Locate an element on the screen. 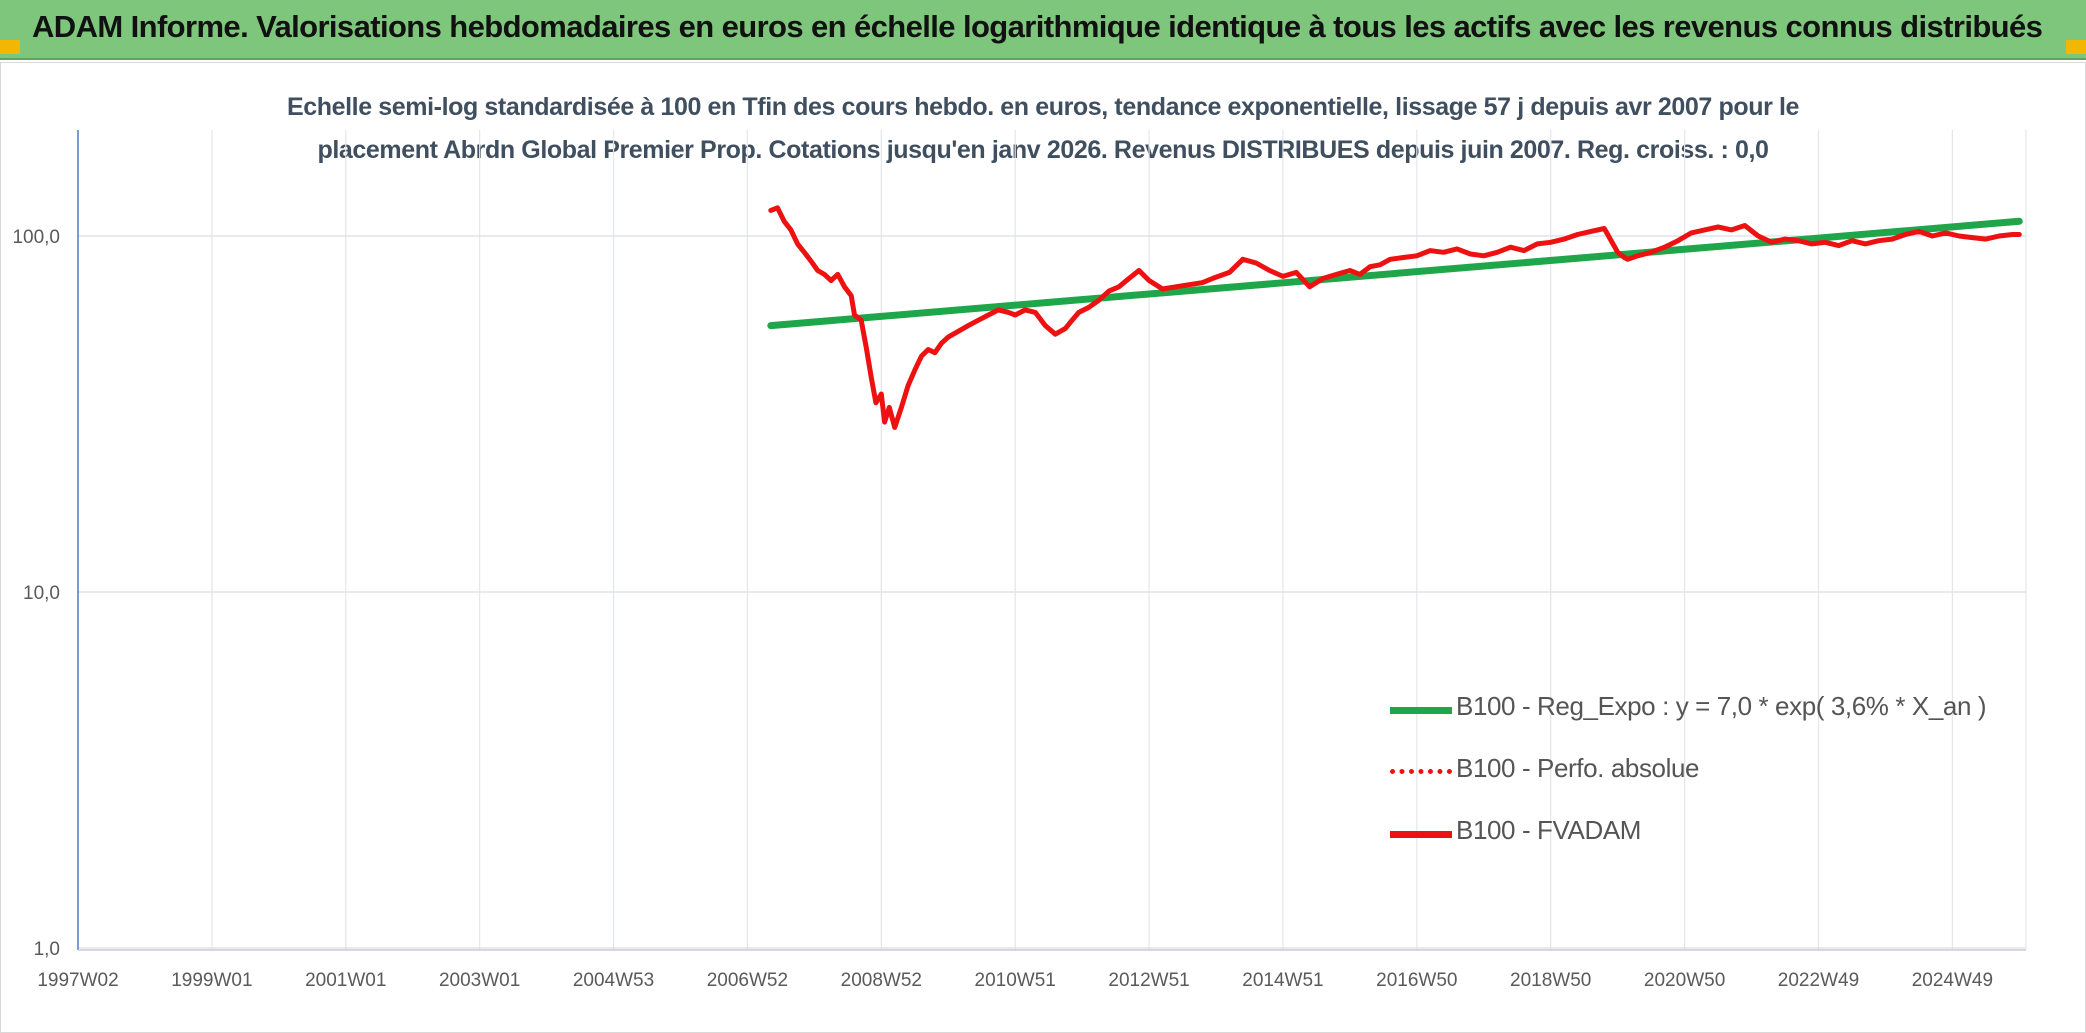 The width and height of the screenshot is (2086, 1033). y-tick-label: 10,0 is located at coordinates (41, 593).